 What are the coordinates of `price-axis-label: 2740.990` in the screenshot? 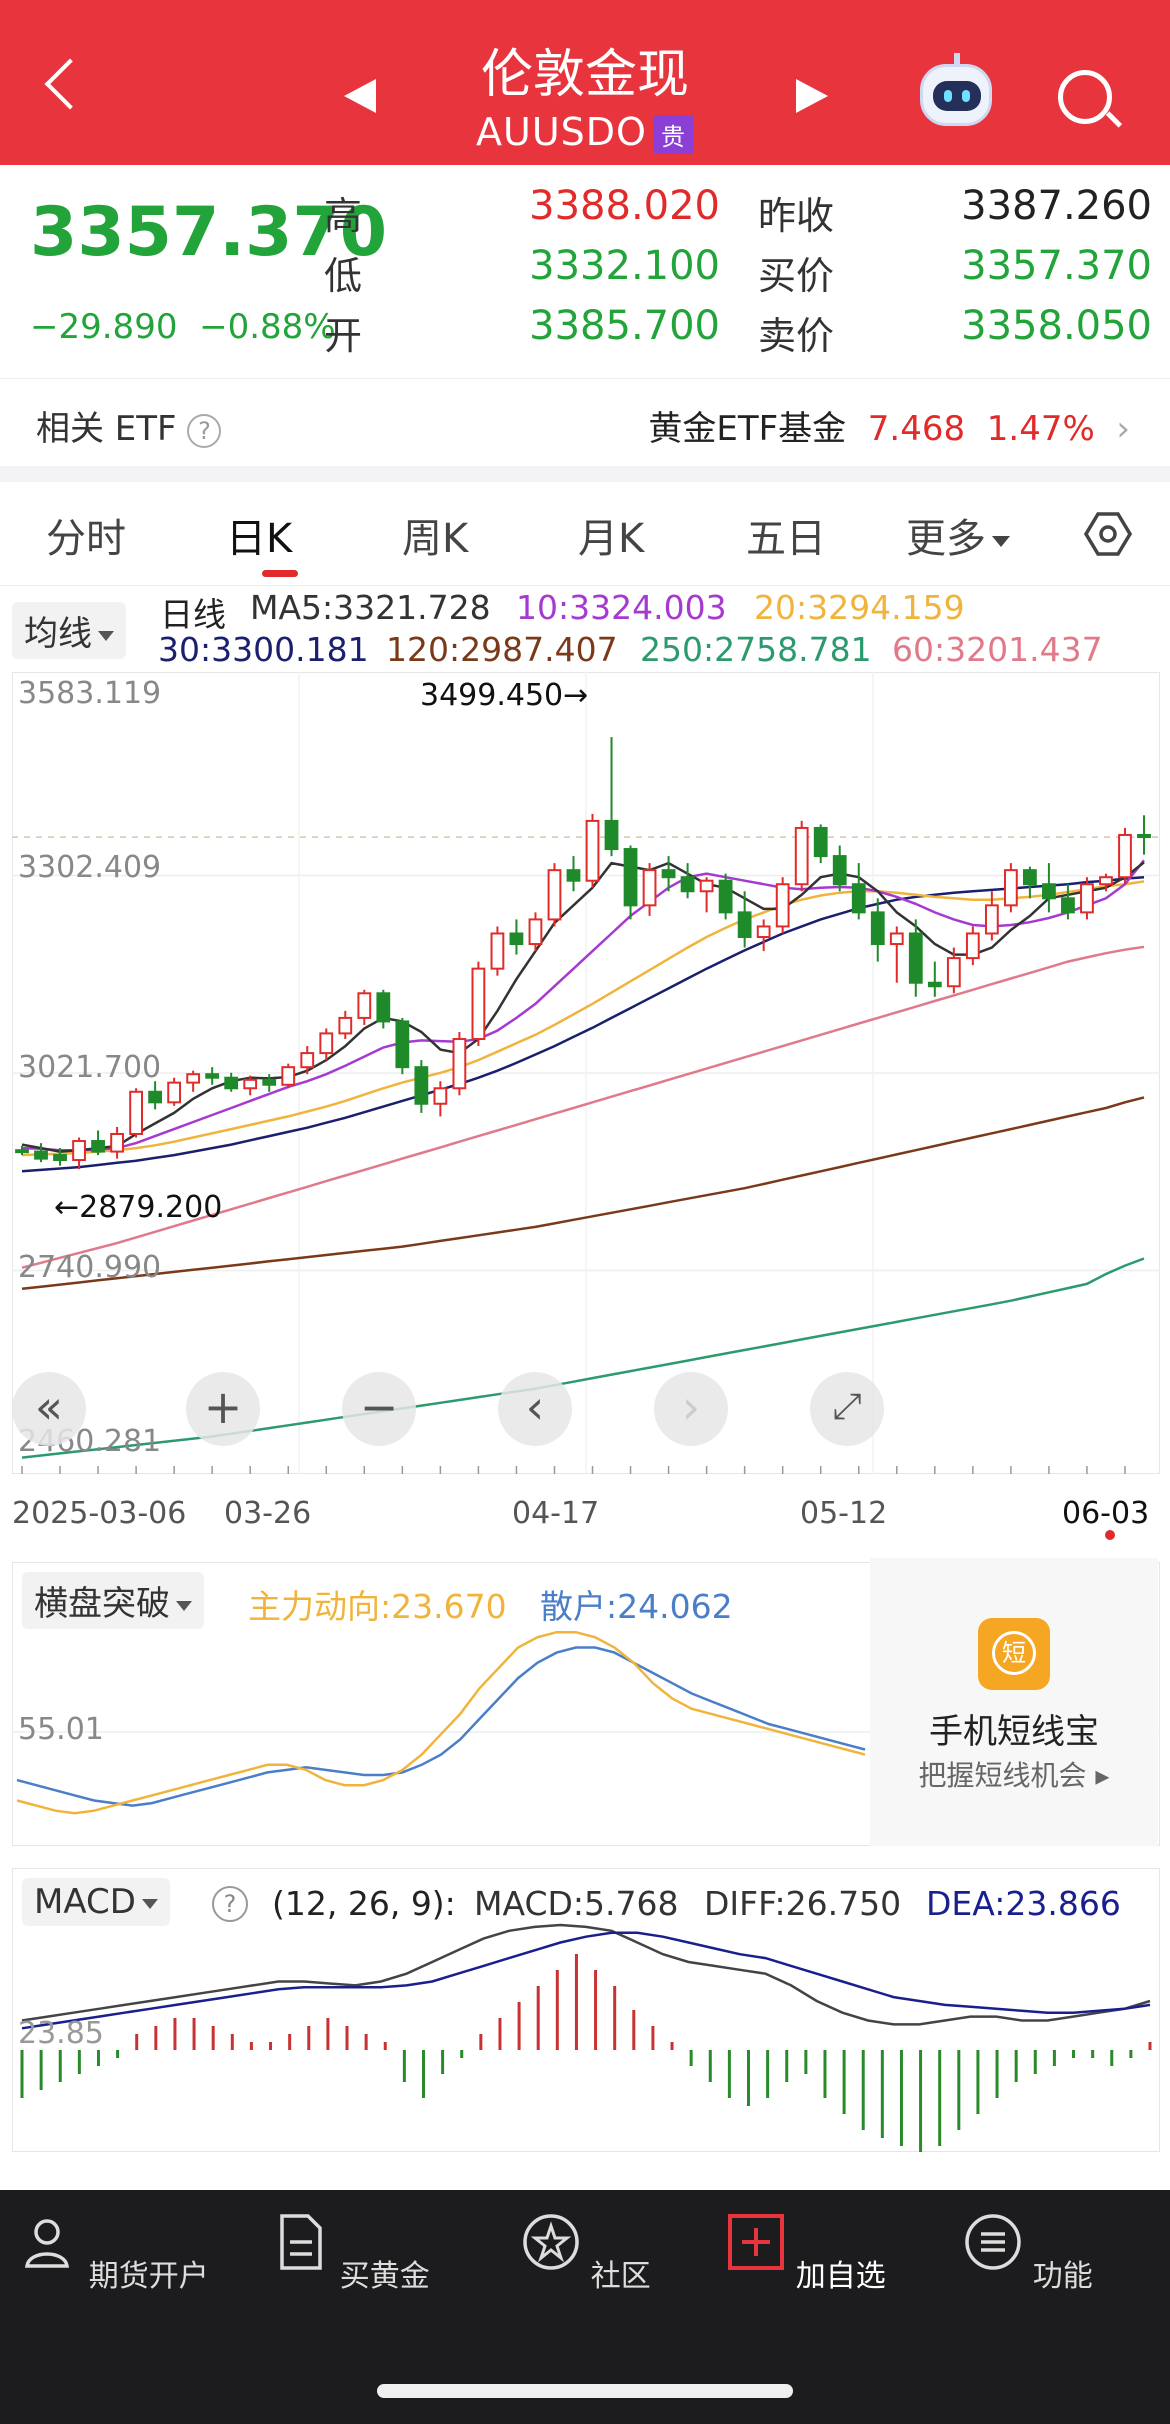 It's located at (90, 1267).